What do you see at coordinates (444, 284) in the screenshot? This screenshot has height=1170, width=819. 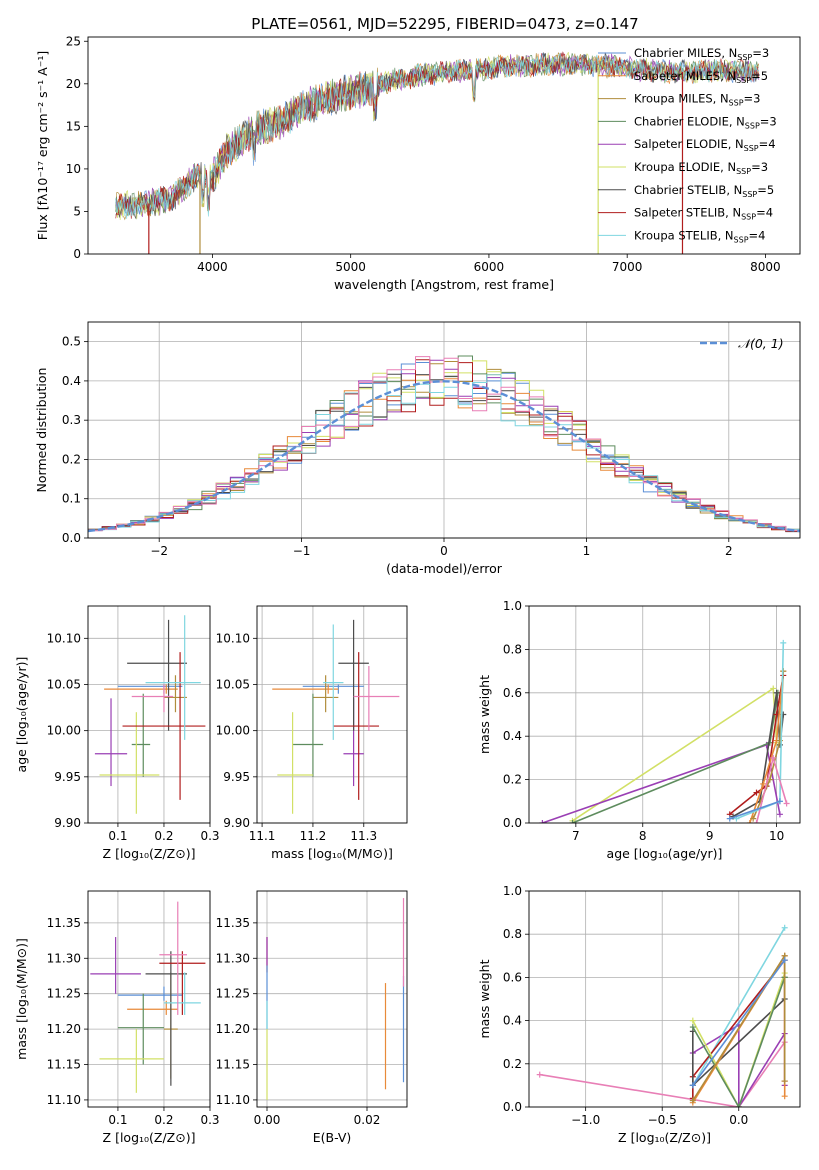 I see `x-axis-label: wavelength [Angstrom, rest frame]` at bounding box center [444, 284].